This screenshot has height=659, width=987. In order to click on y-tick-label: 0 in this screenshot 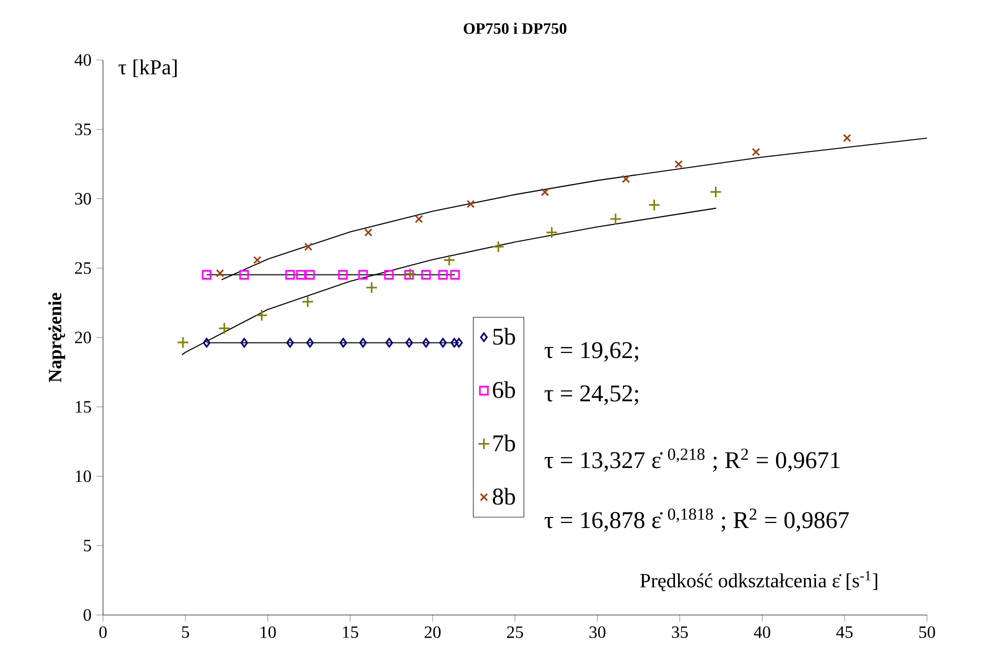, I will do `click(87, 615)`.